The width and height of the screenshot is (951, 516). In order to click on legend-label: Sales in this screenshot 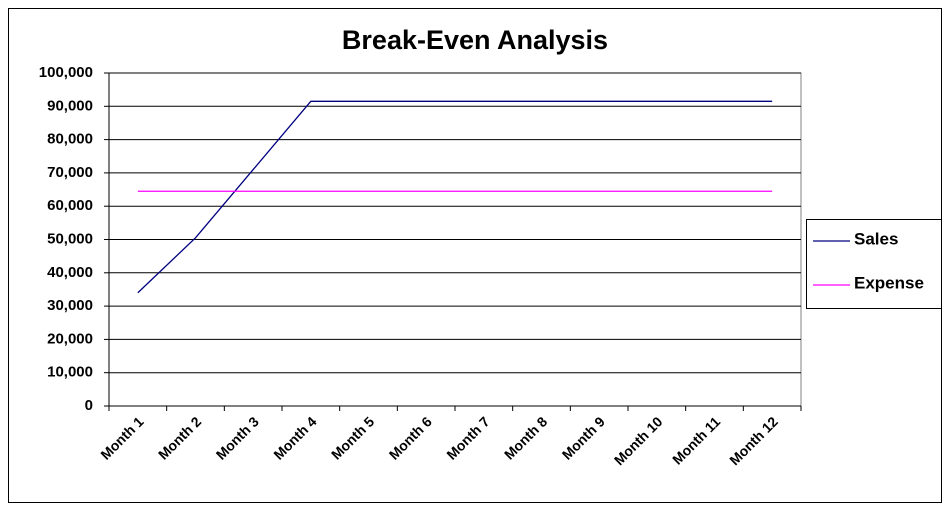, I will do `click(876, 238)`.